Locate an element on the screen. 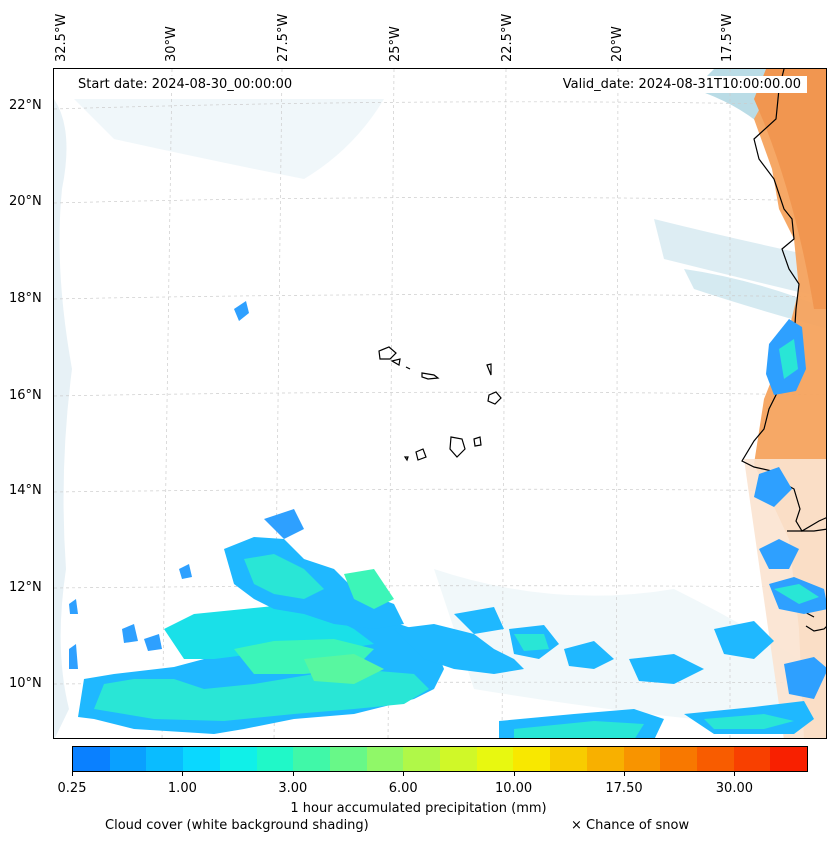  latitude-label: 16°N is located at coordinates (25, 395).